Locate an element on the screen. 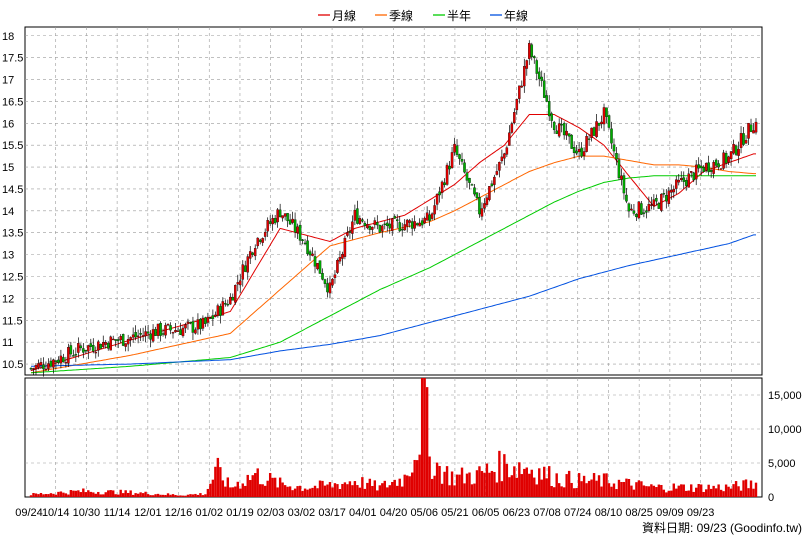 The width and height of the screenshot is (808, 545). price-y-tick-label: 10.5 is located at coordinates (12, 365).